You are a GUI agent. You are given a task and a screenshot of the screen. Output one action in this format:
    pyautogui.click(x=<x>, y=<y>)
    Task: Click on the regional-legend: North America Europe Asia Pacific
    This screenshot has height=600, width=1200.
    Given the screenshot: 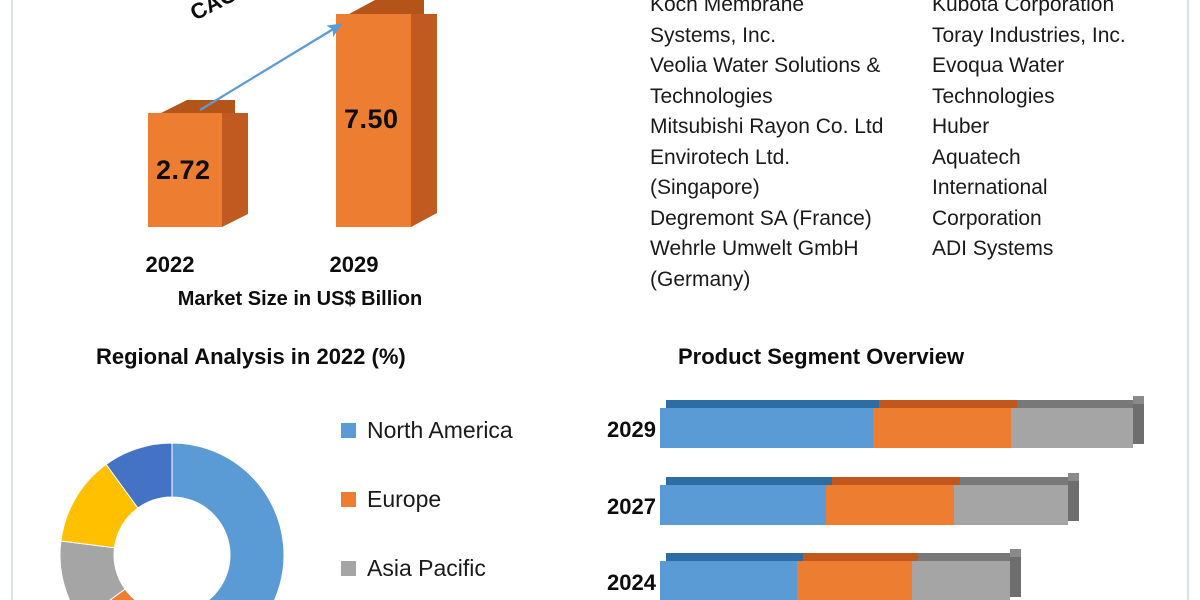 What is the action you would take?
    pyautogui.click(x=427, y=498)
    